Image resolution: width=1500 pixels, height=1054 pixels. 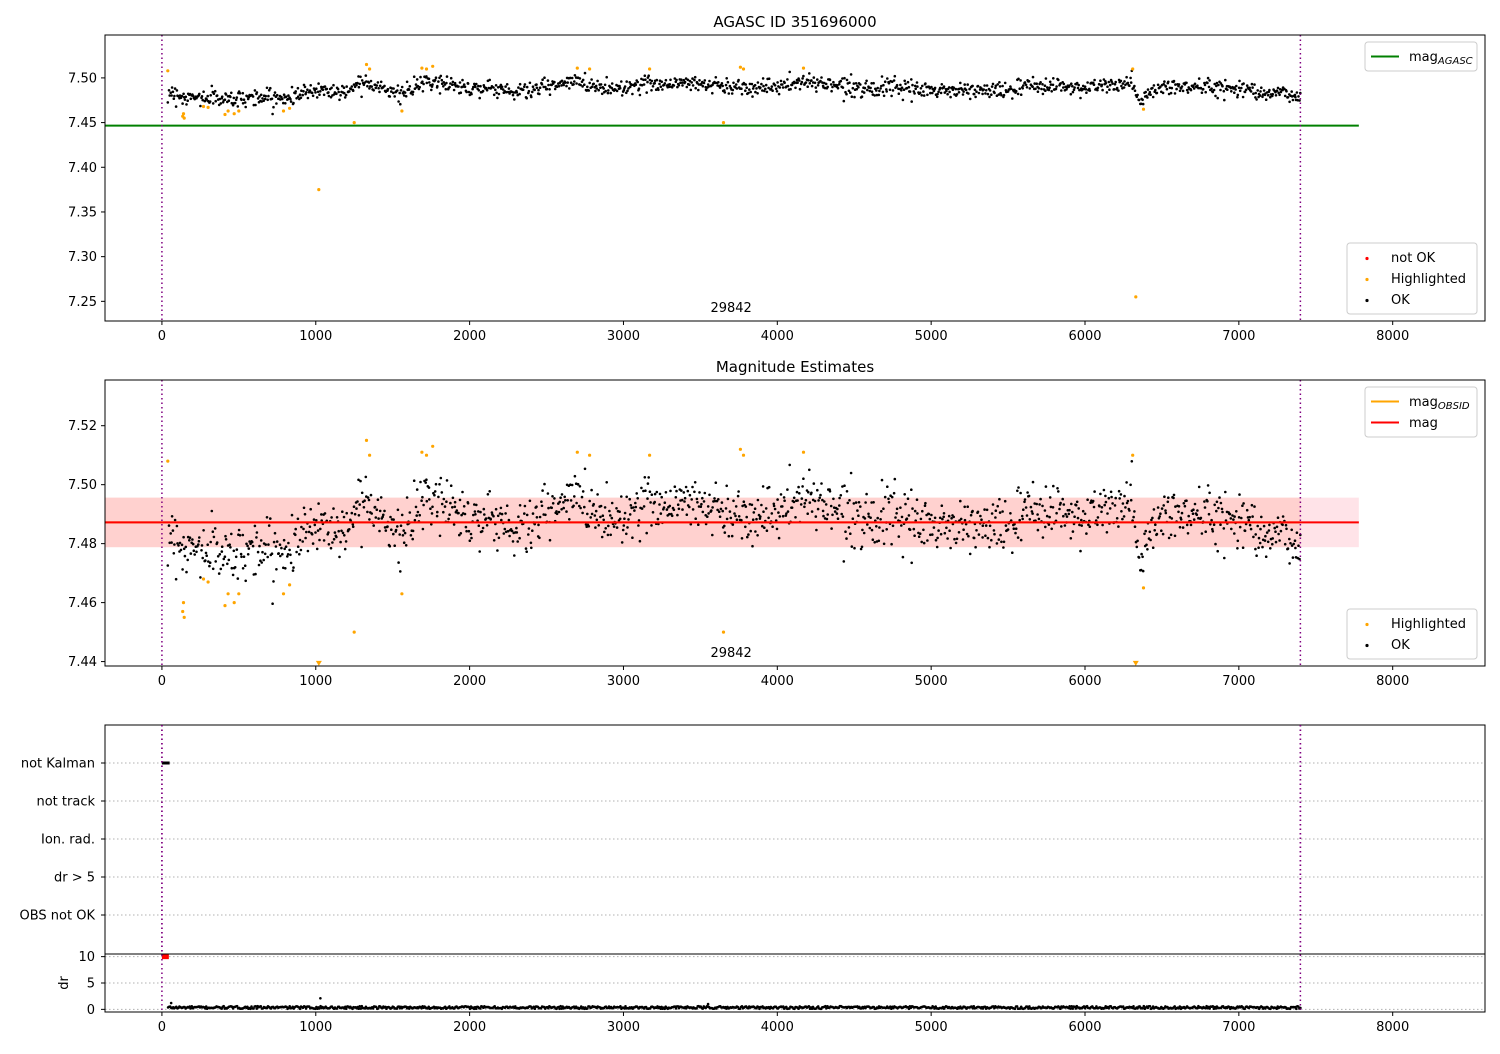 I want to click on agasc-panel-legend-dot-swatch, so click(x=1367, y=300).